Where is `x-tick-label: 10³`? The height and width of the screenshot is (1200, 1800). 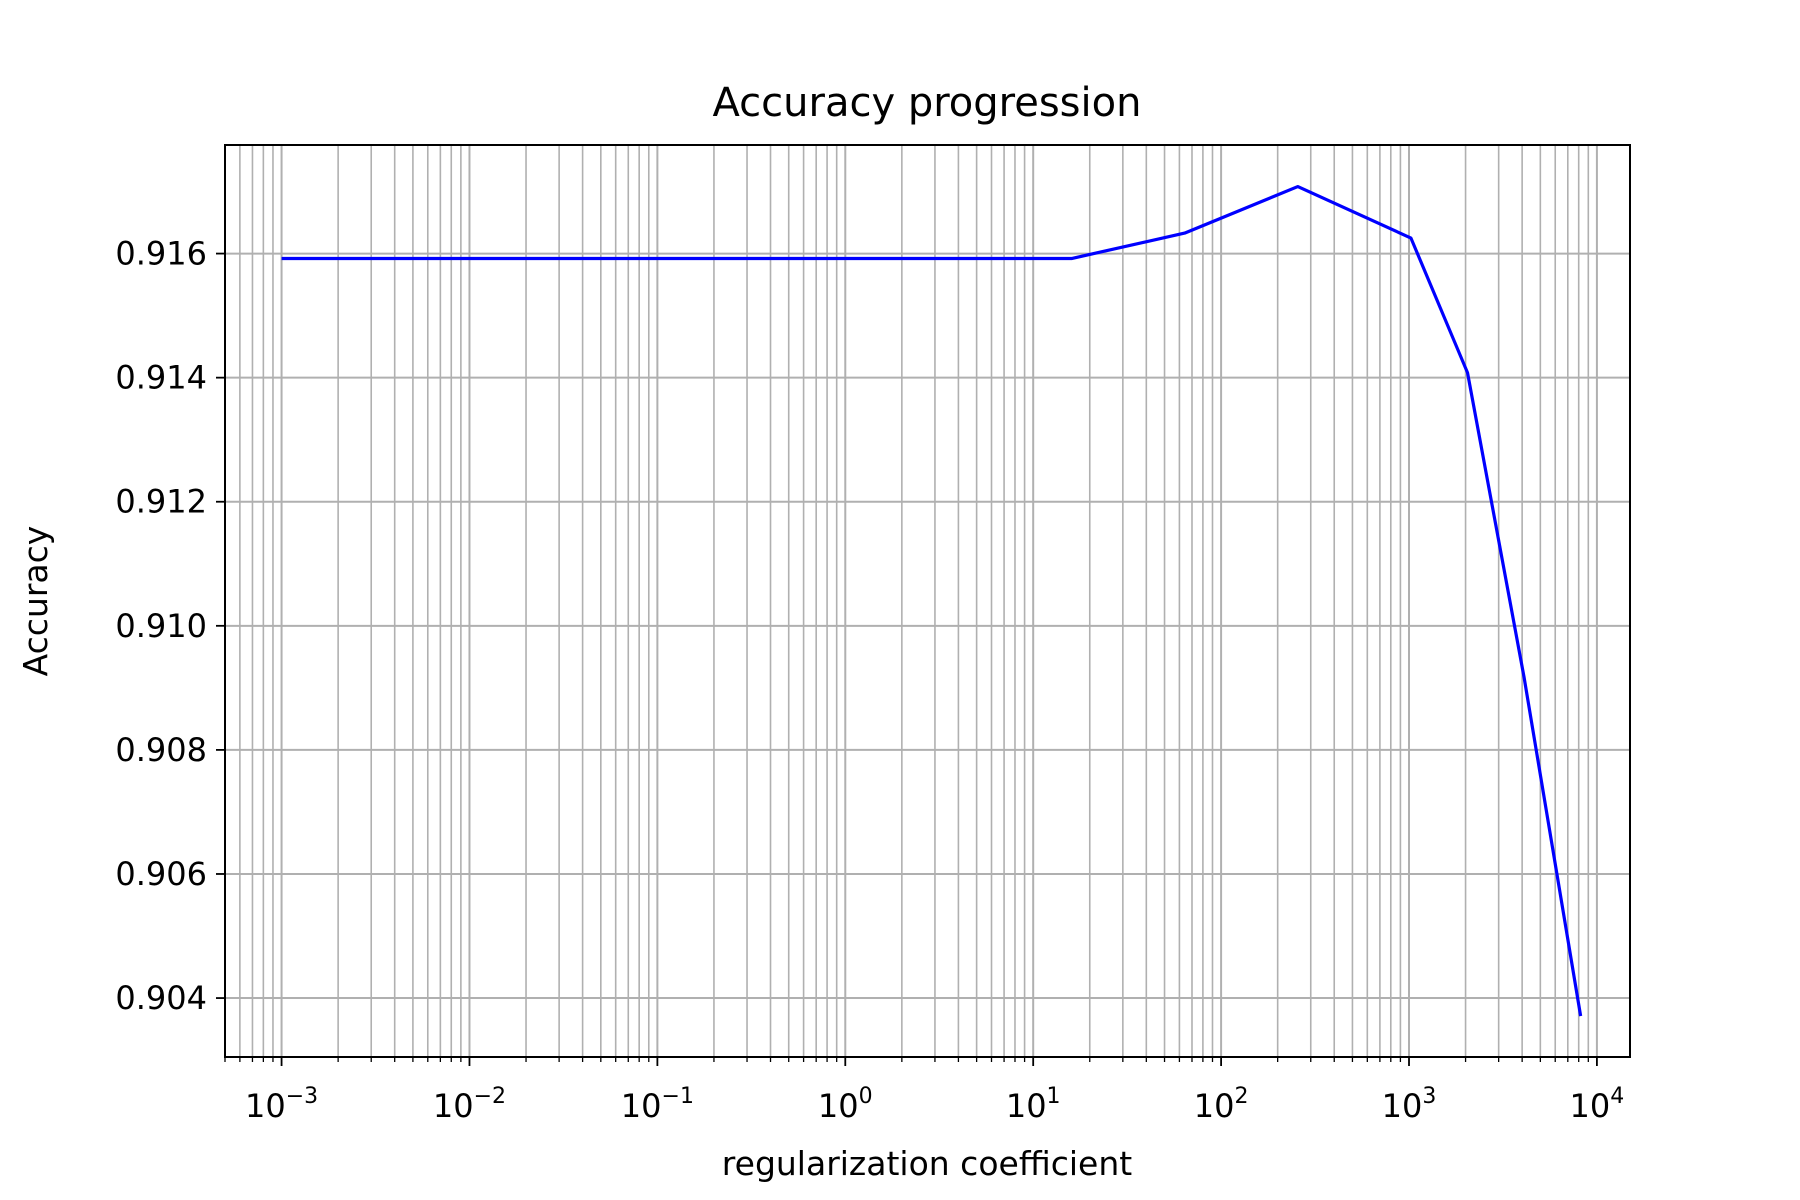
x-tick-label: 10³ is located at coordinates (1409, 1104).